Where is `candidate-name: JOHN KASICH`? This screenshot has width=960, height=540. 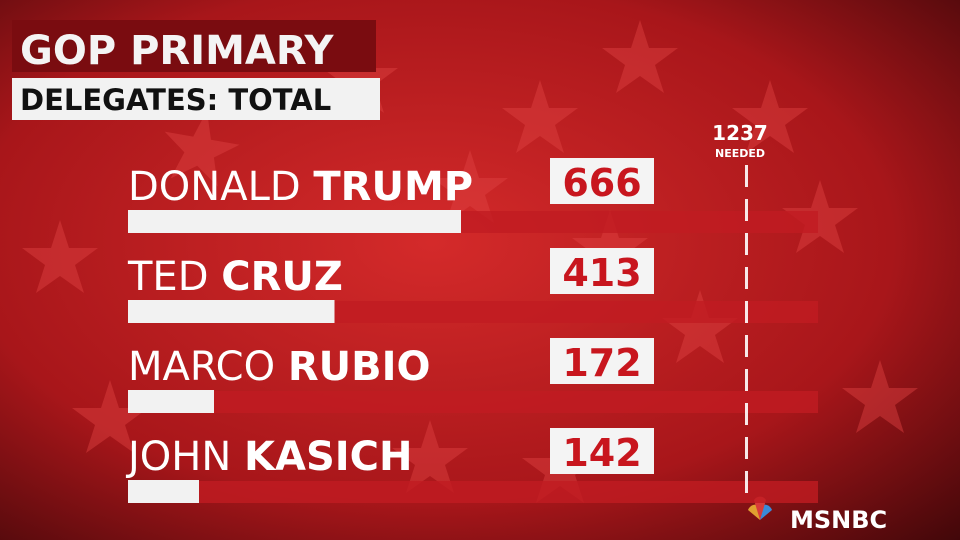
candidate-name: JOHN KASICH is located at coordinates (268, 457).